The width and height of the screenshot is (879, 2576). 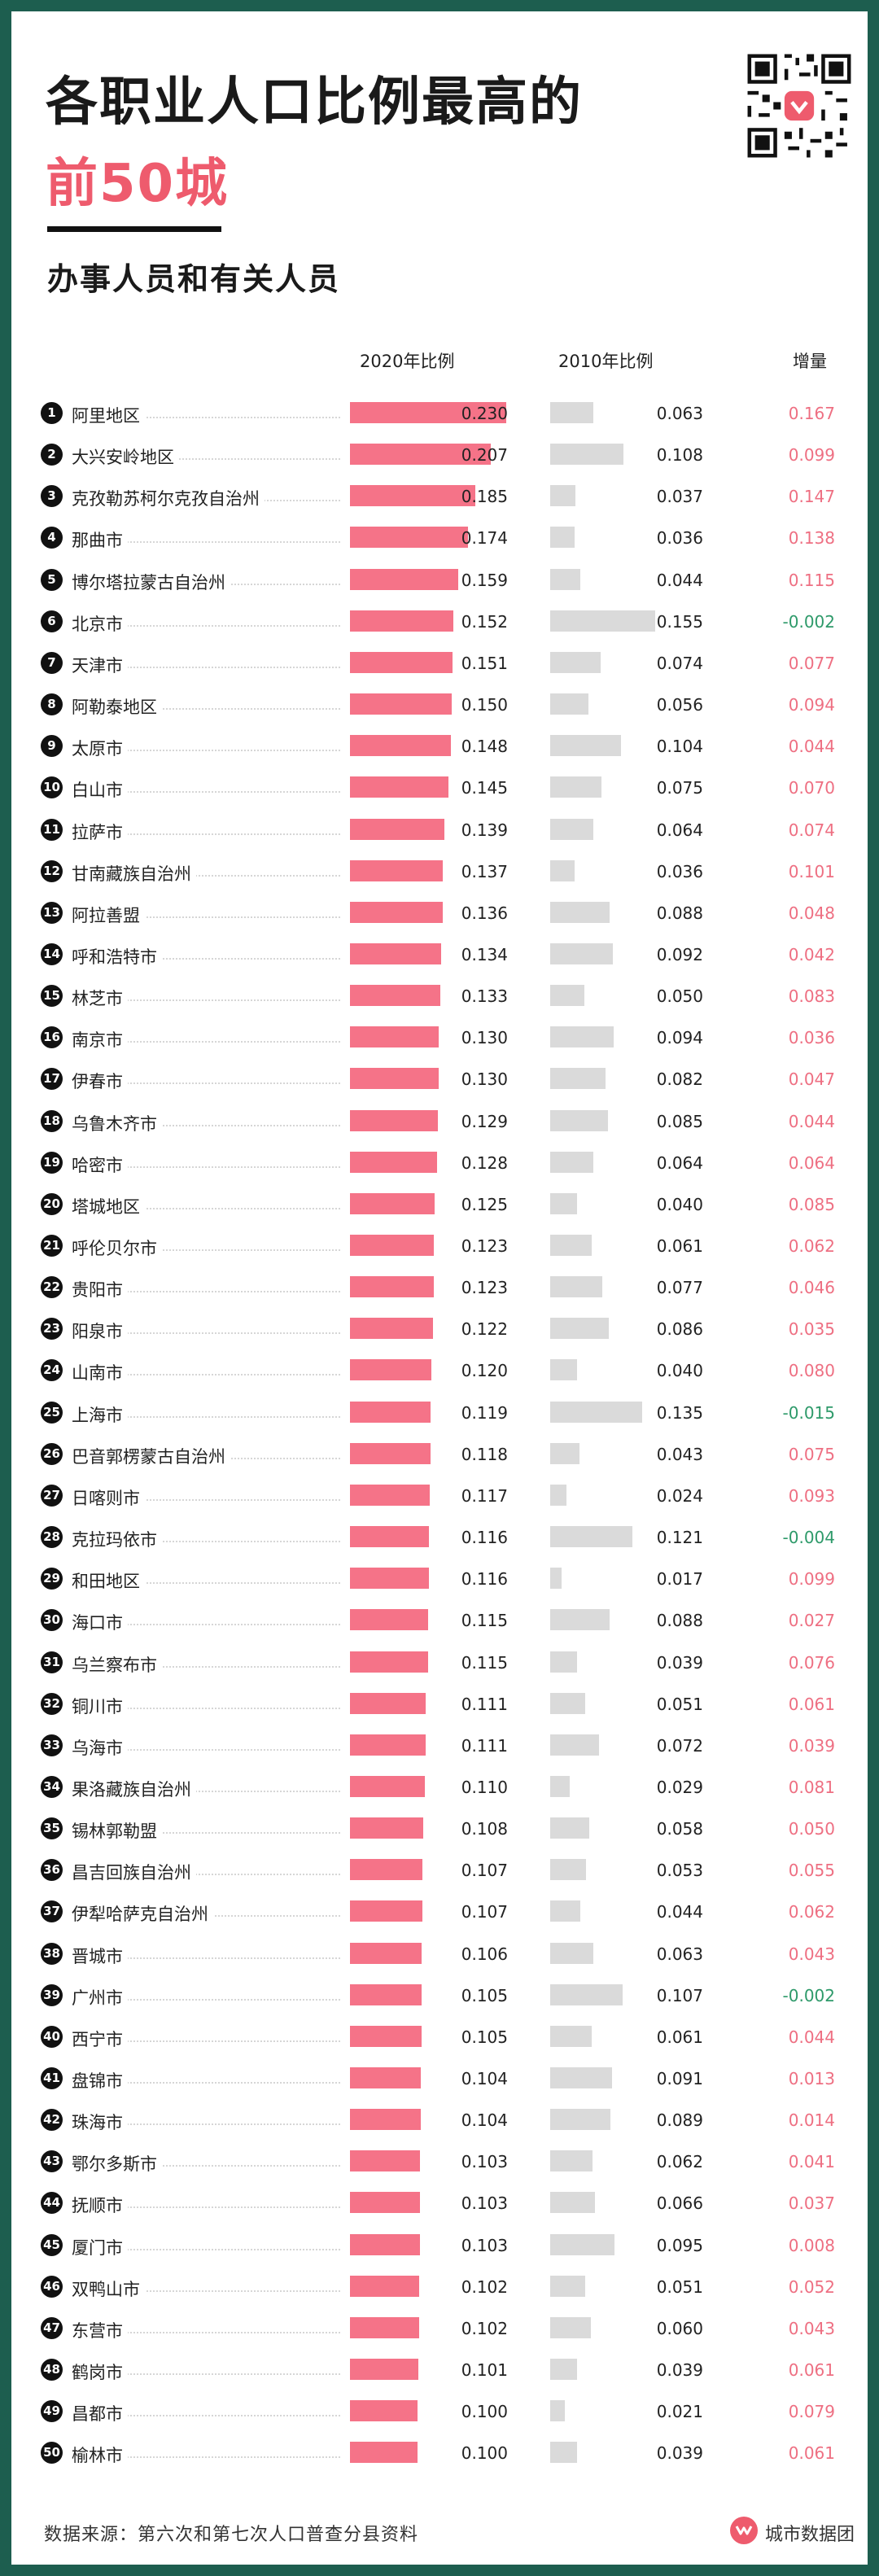 I want to click on city-name: 巴音郭楞蒙古自治州, so click(x=151, y=1455).